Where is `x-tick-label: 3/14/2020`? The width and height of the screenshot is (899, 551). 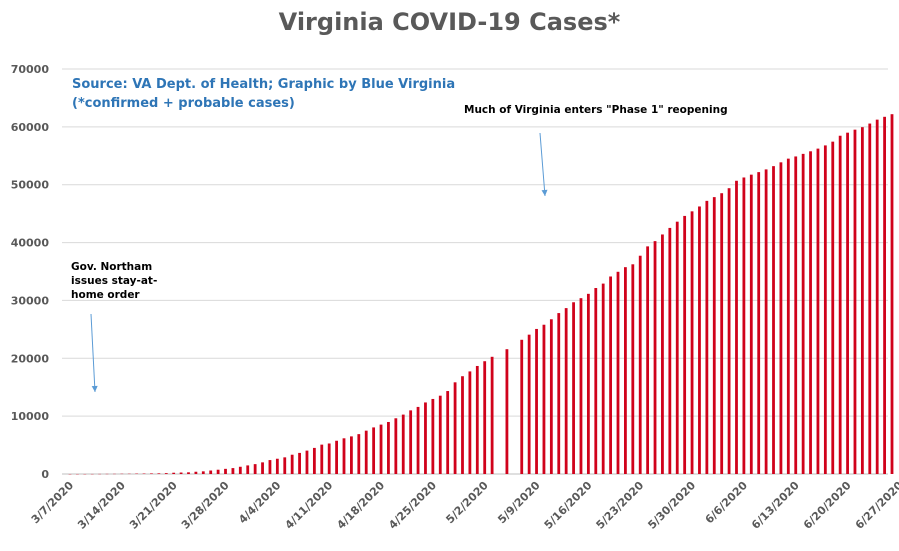 x-tick-label: 3/14/2020 is located at coordinates (101, 505).